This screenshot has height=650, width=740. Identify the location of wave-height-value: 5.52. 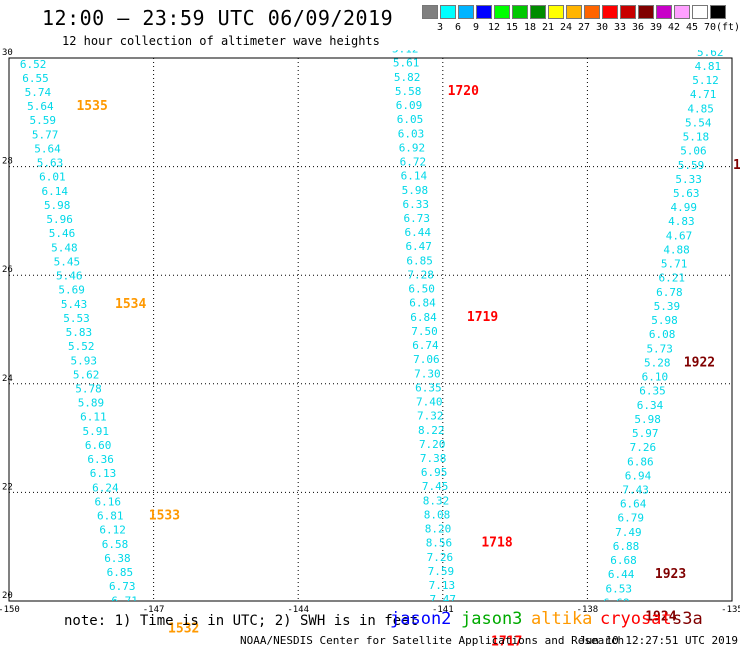
(81, 346).